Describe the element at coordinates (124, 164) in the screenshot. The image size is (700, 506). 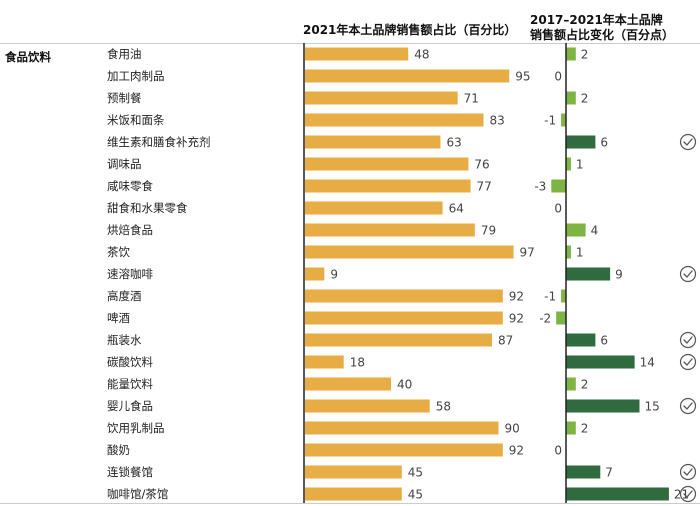
I see `category-label: 调味品` at that location.